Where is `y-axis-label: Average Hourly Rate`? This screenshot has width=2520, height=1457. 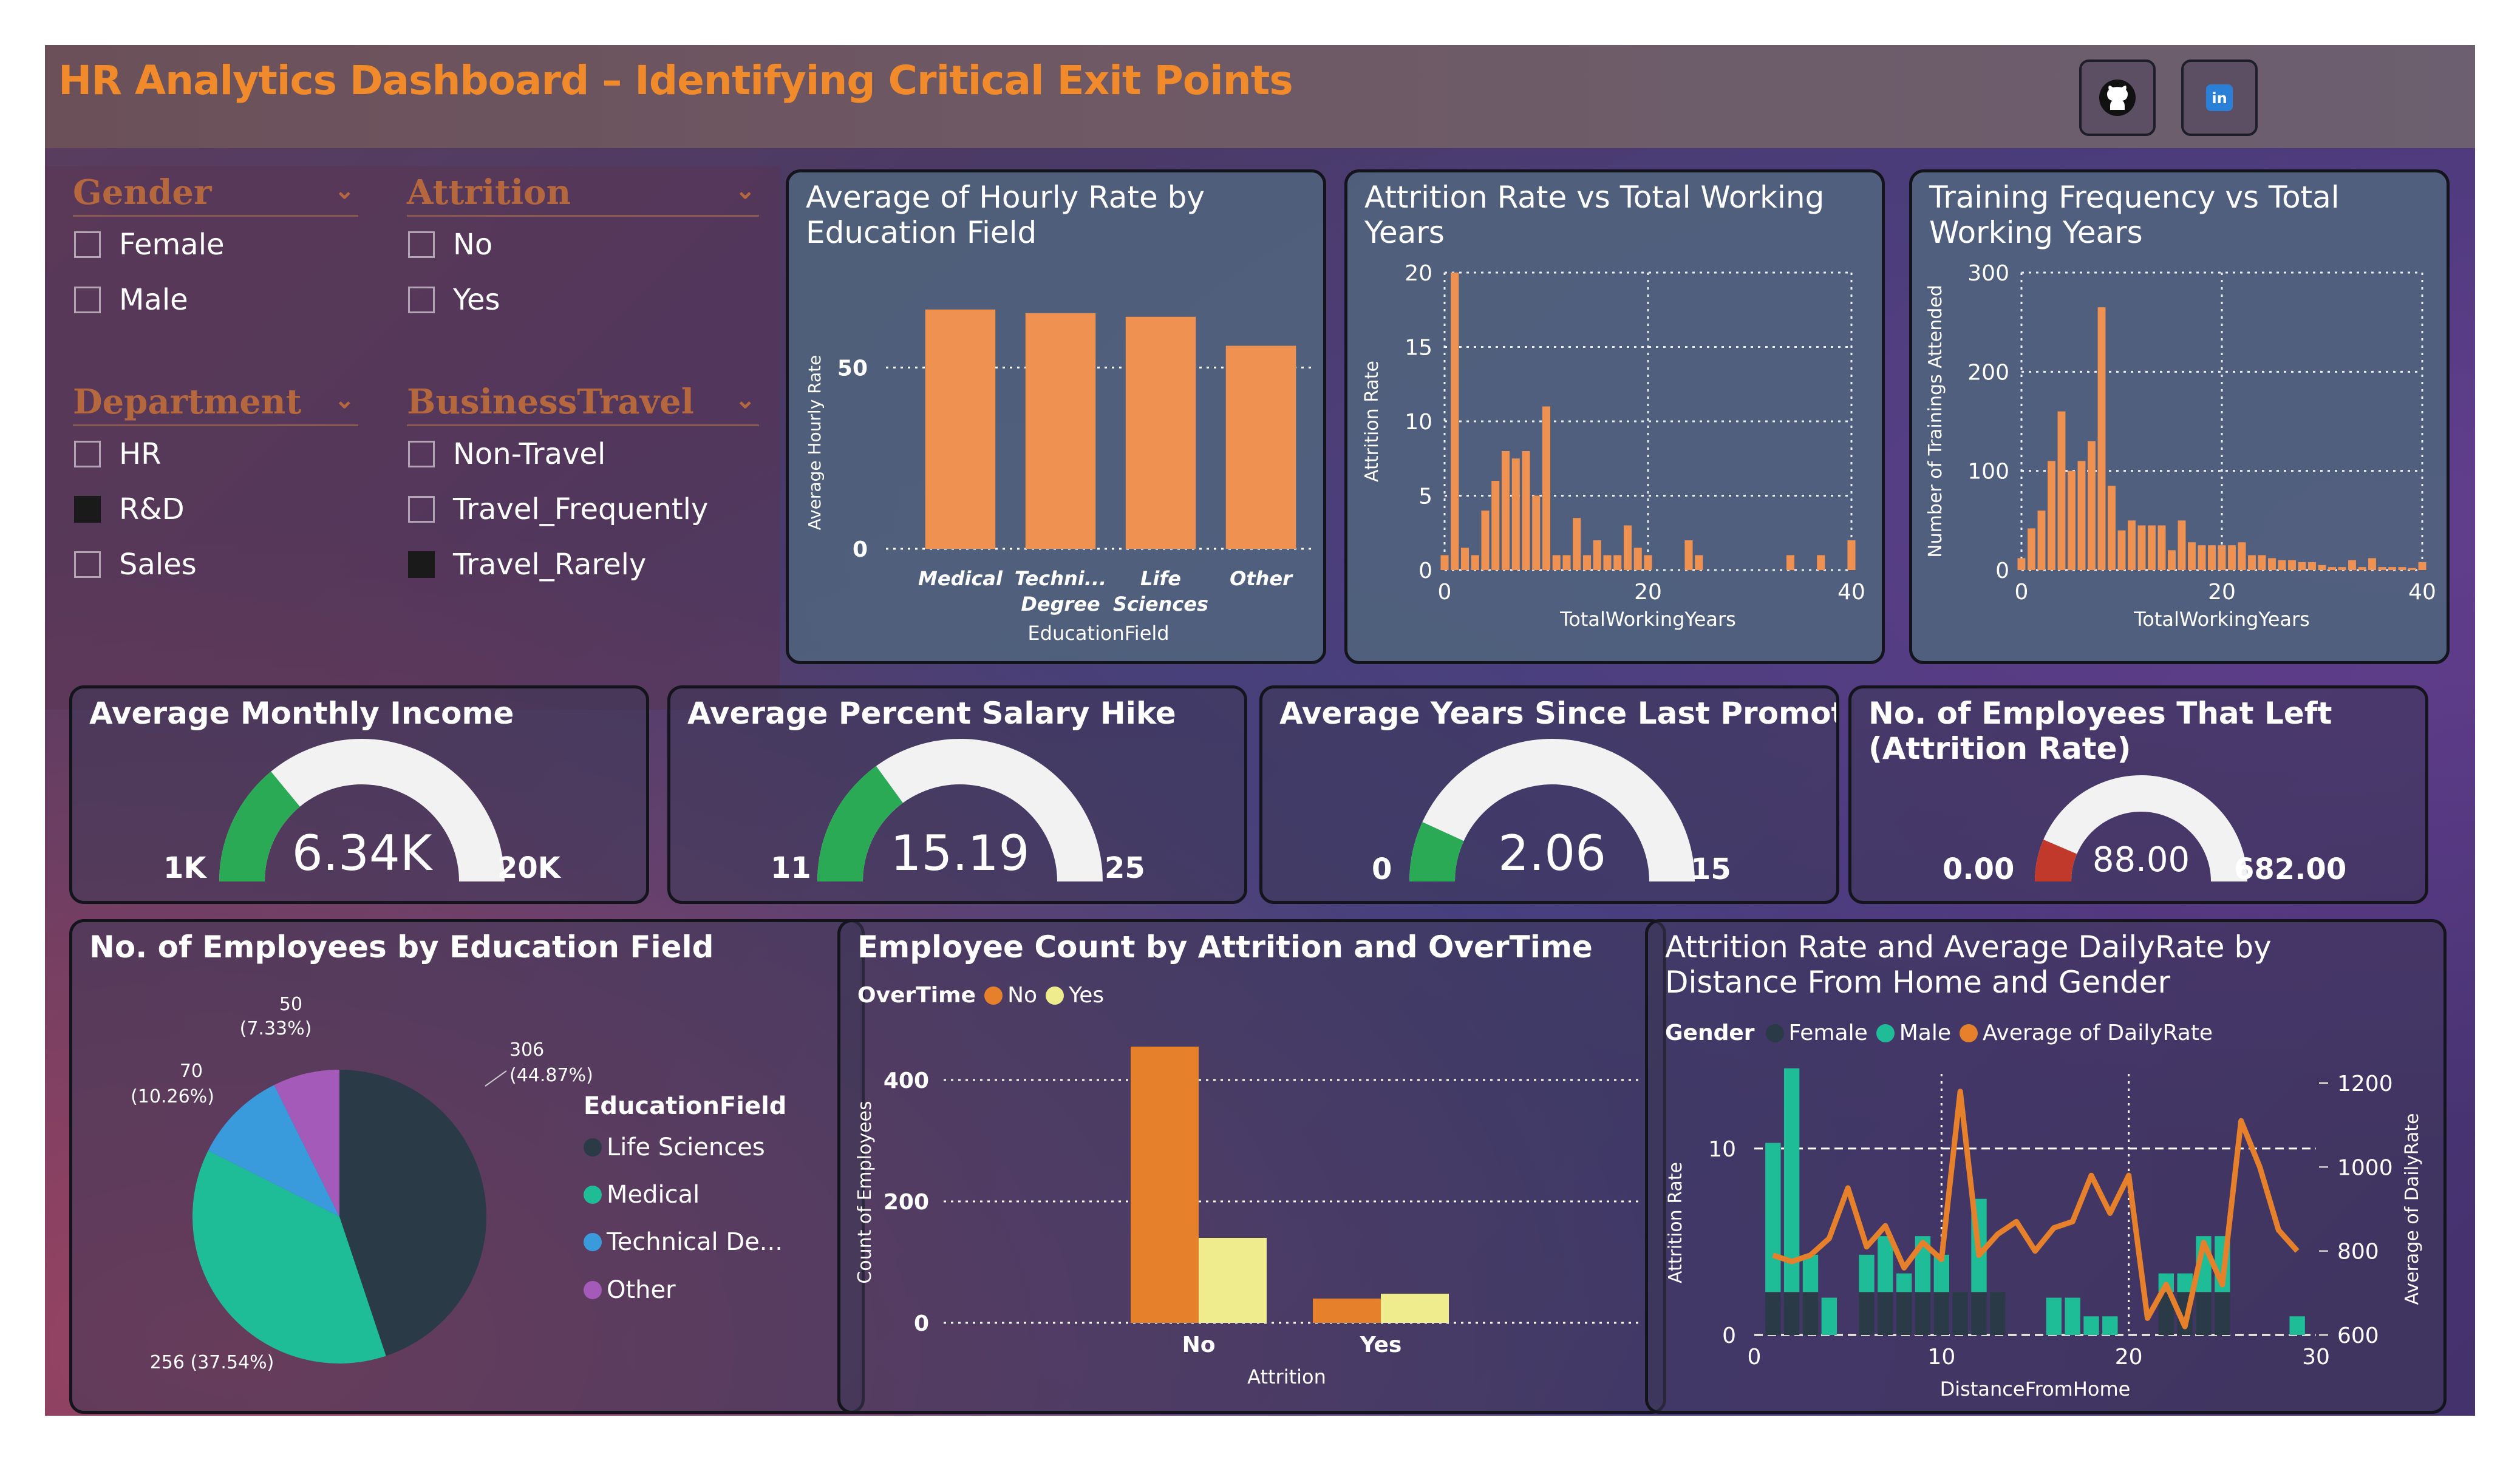
y-axis-label: Average Hourly Rate is located at coordinates (815, 443).